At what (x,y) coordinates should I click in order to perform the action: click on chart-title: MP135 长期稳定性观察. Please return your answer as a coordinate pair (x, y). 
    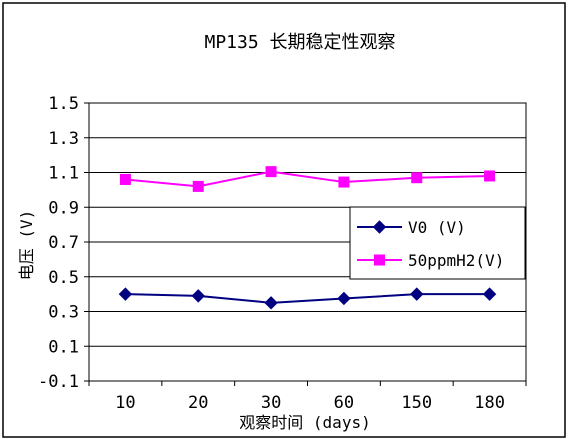
    Looking at the image, I should click on (299, 42).